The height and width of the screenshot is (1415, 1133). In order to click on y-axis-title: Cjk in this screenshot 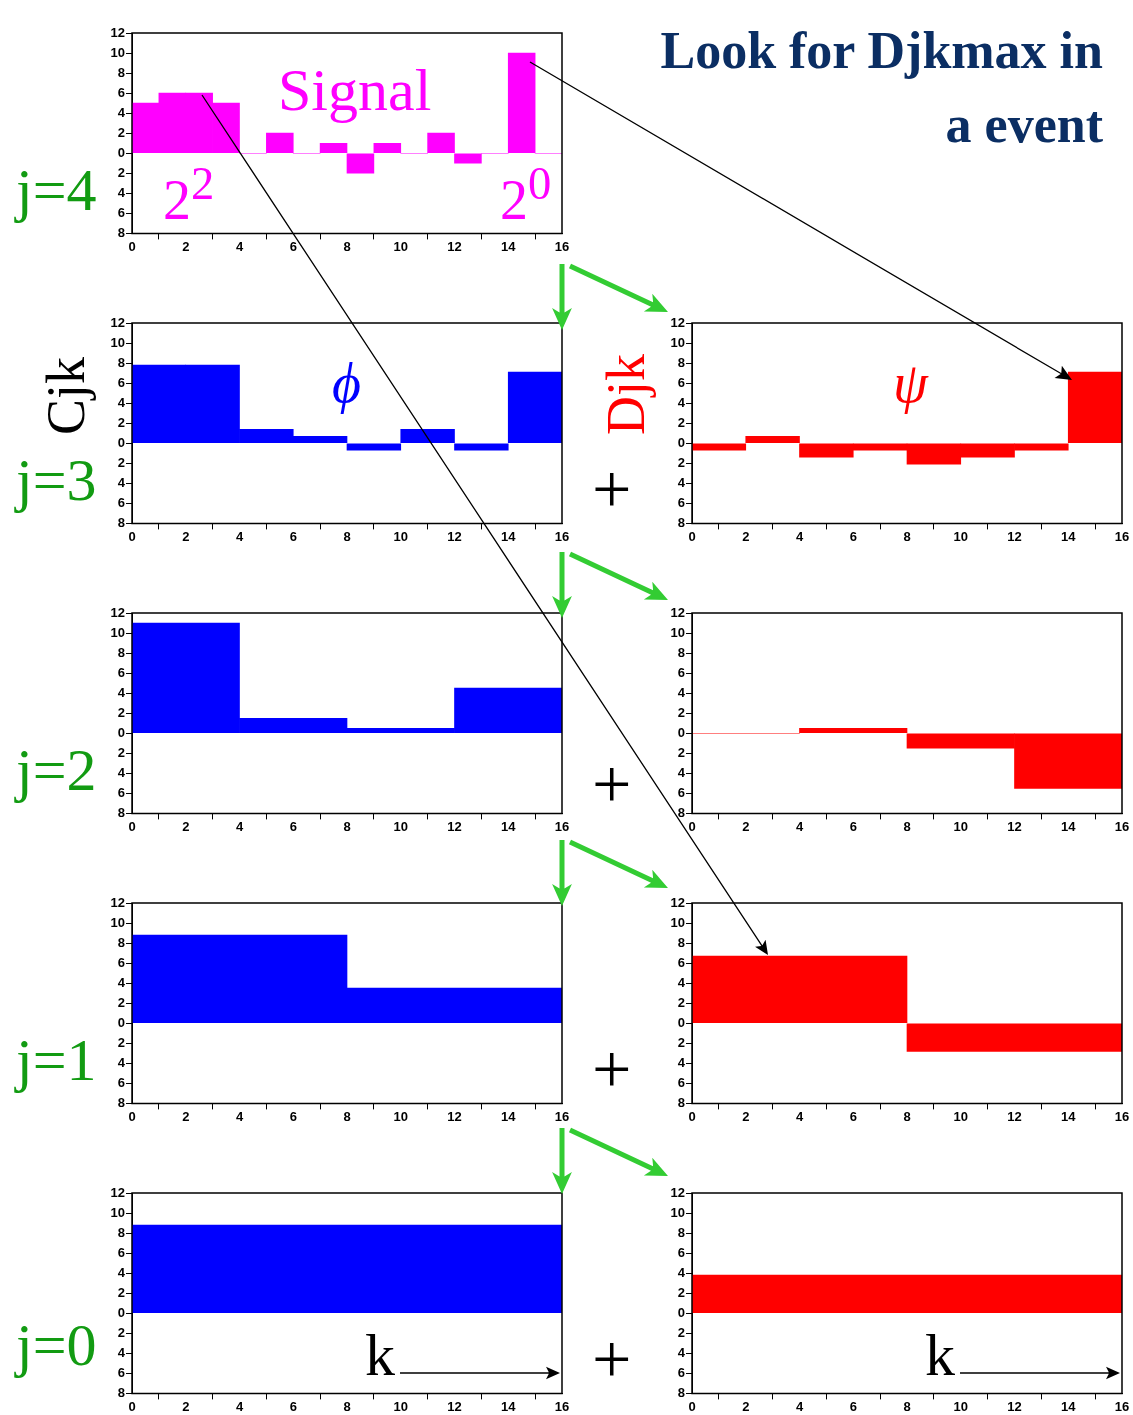, I will do `click(66, 395)`.